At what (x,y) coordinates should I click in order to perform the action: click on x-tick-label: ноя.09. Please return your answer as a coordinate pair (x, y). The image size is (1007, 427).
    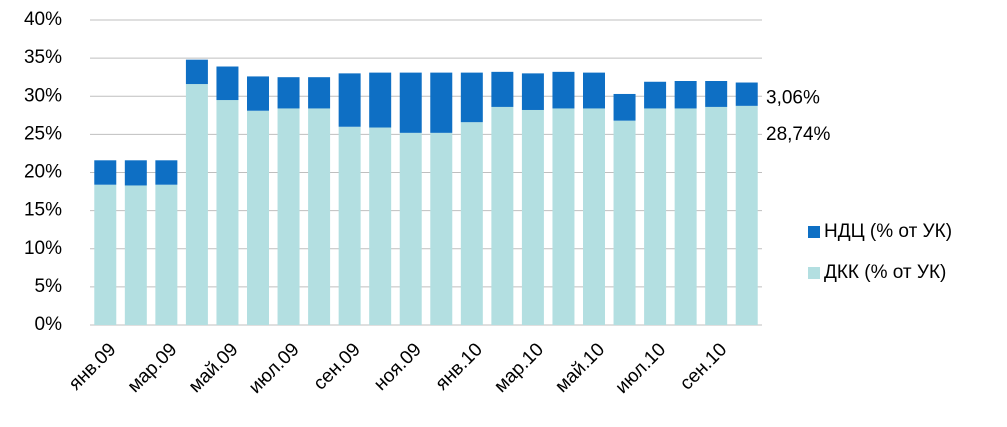
    Looking at the image, I should click on (398, 367).